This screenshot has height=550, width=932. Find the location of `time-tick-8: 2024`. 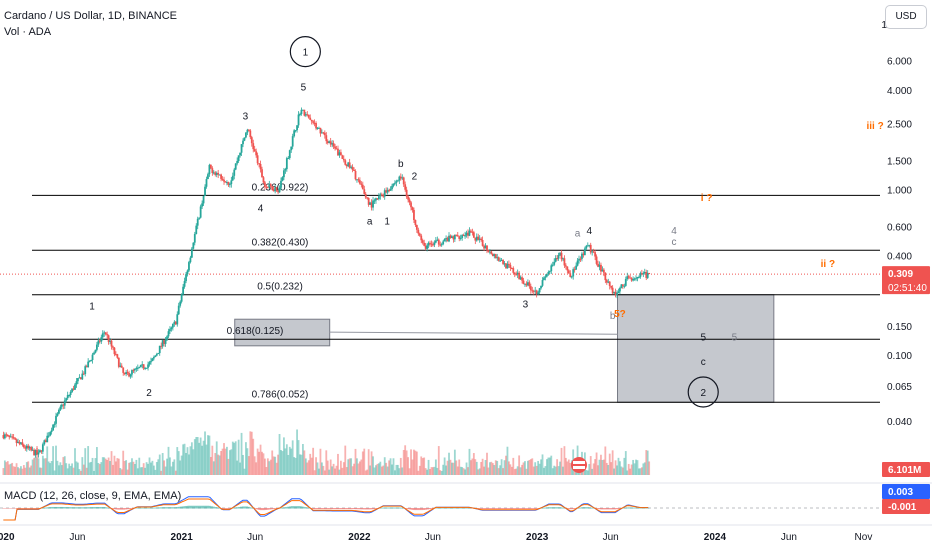

time-tick-8: 2024 is located at coordinates (715, 537).